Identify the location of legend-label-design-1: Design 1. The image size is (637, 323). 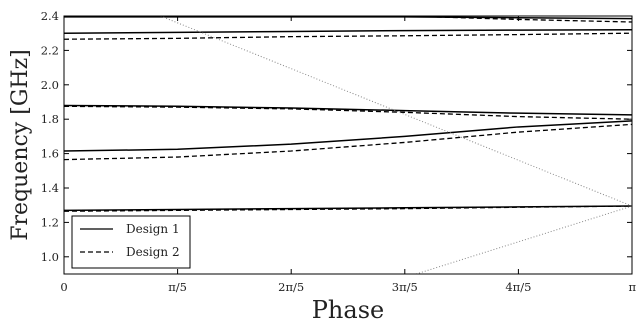
(153, 229).